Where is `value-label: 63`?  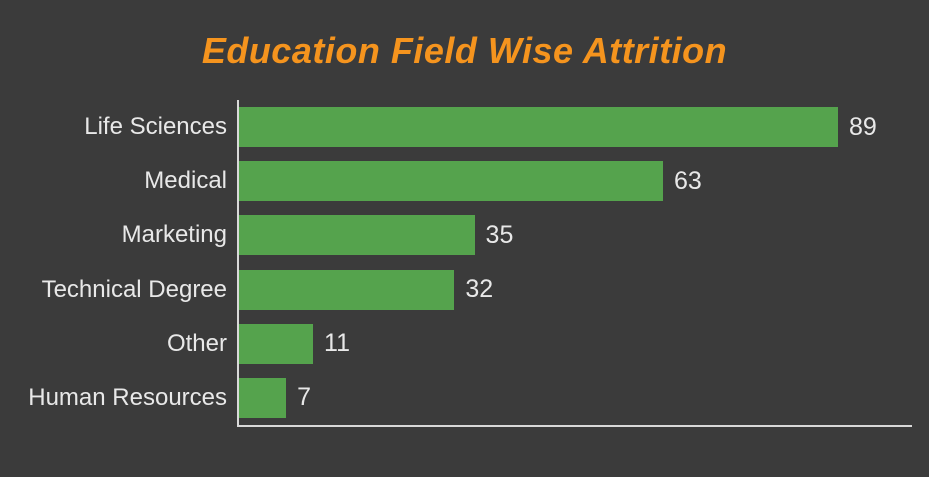
value-label: 63 is located at coordinates (687, 180).